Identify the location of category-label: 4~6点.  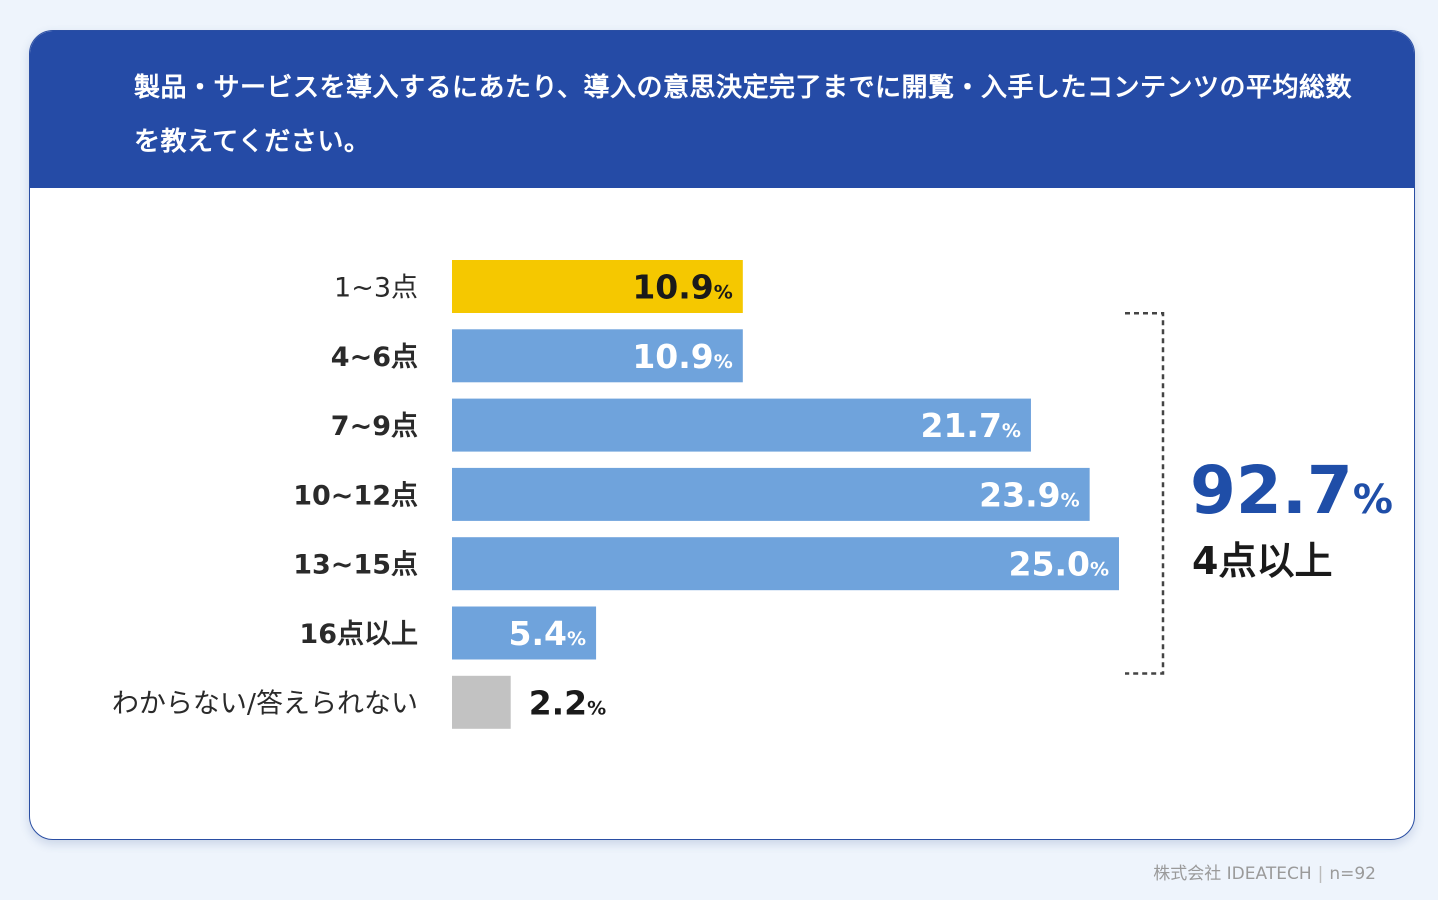
(374, 357).